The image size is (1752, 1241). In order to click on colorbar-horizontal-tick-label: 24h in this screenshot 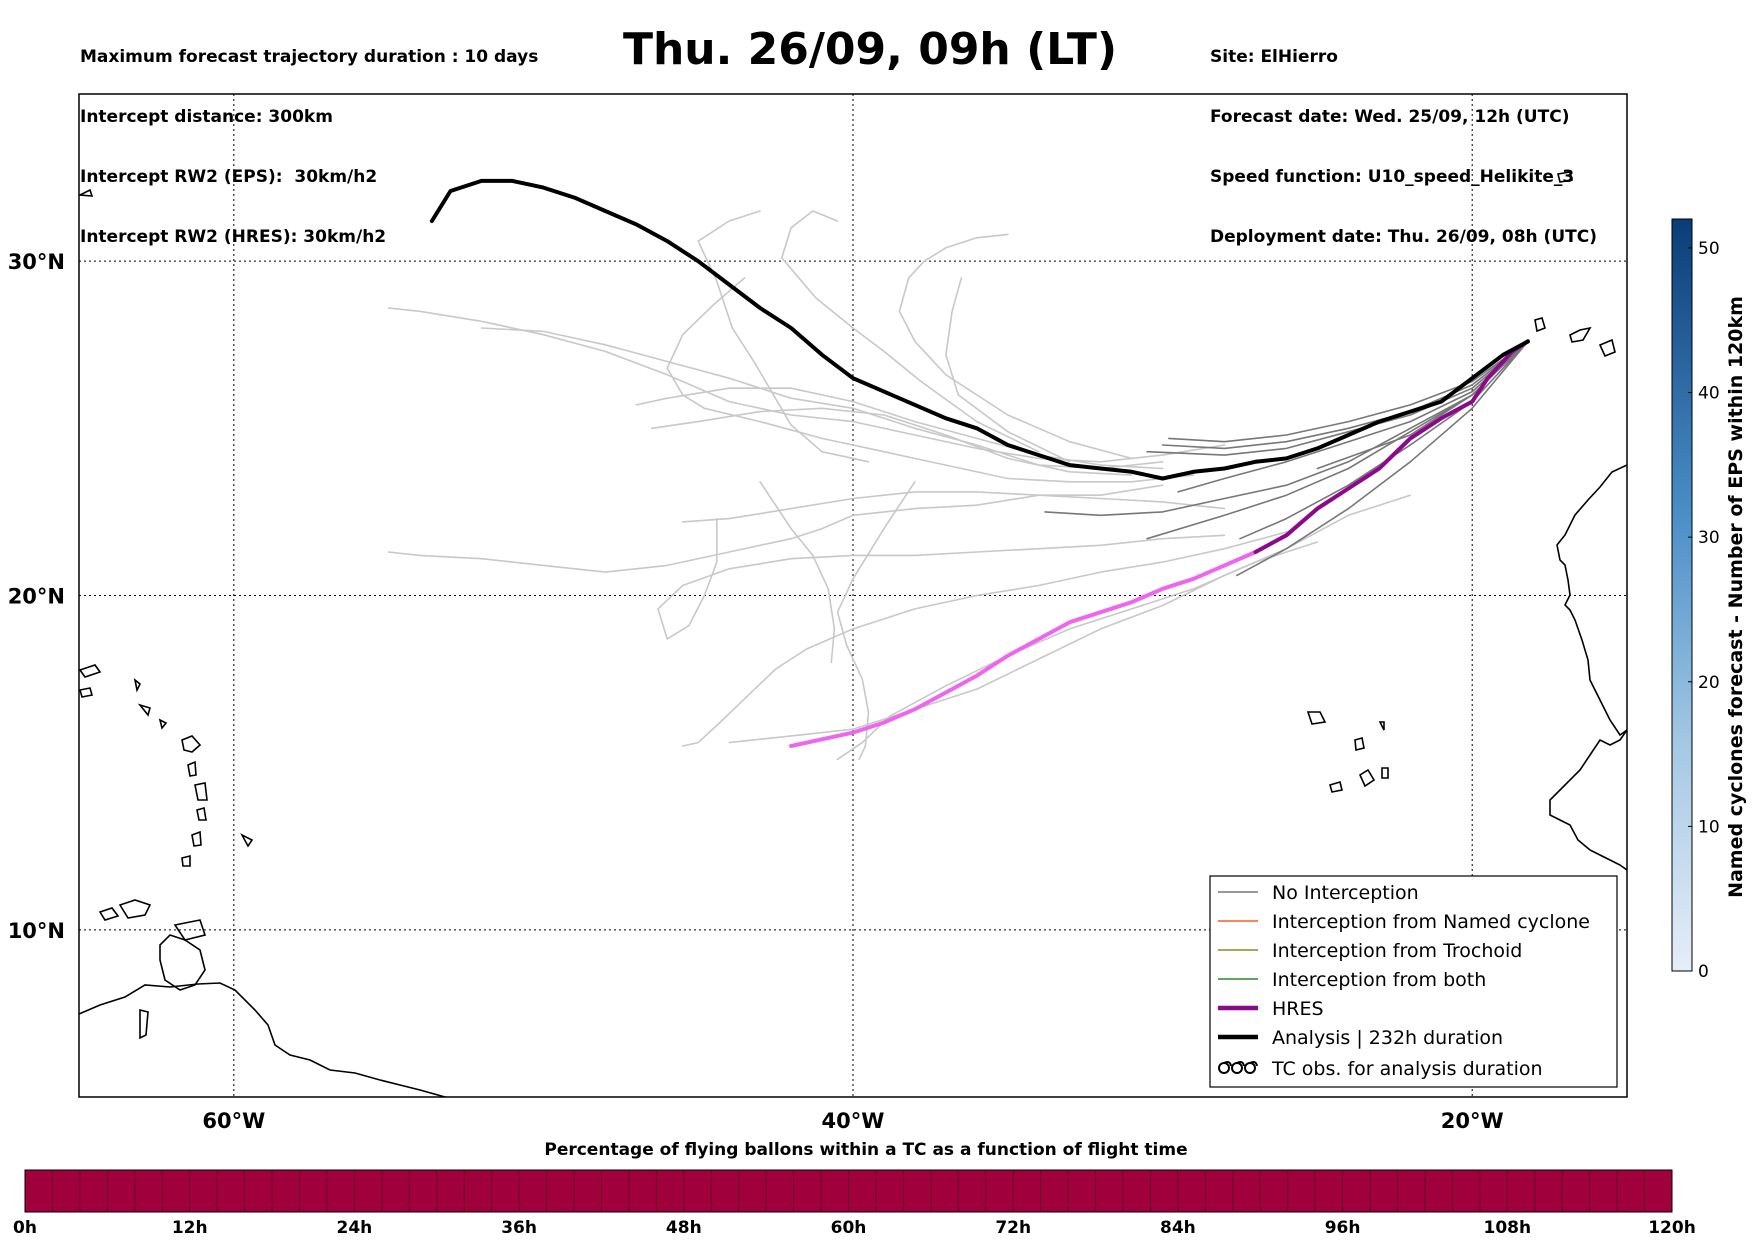, I will do `click(355, 1228)`.